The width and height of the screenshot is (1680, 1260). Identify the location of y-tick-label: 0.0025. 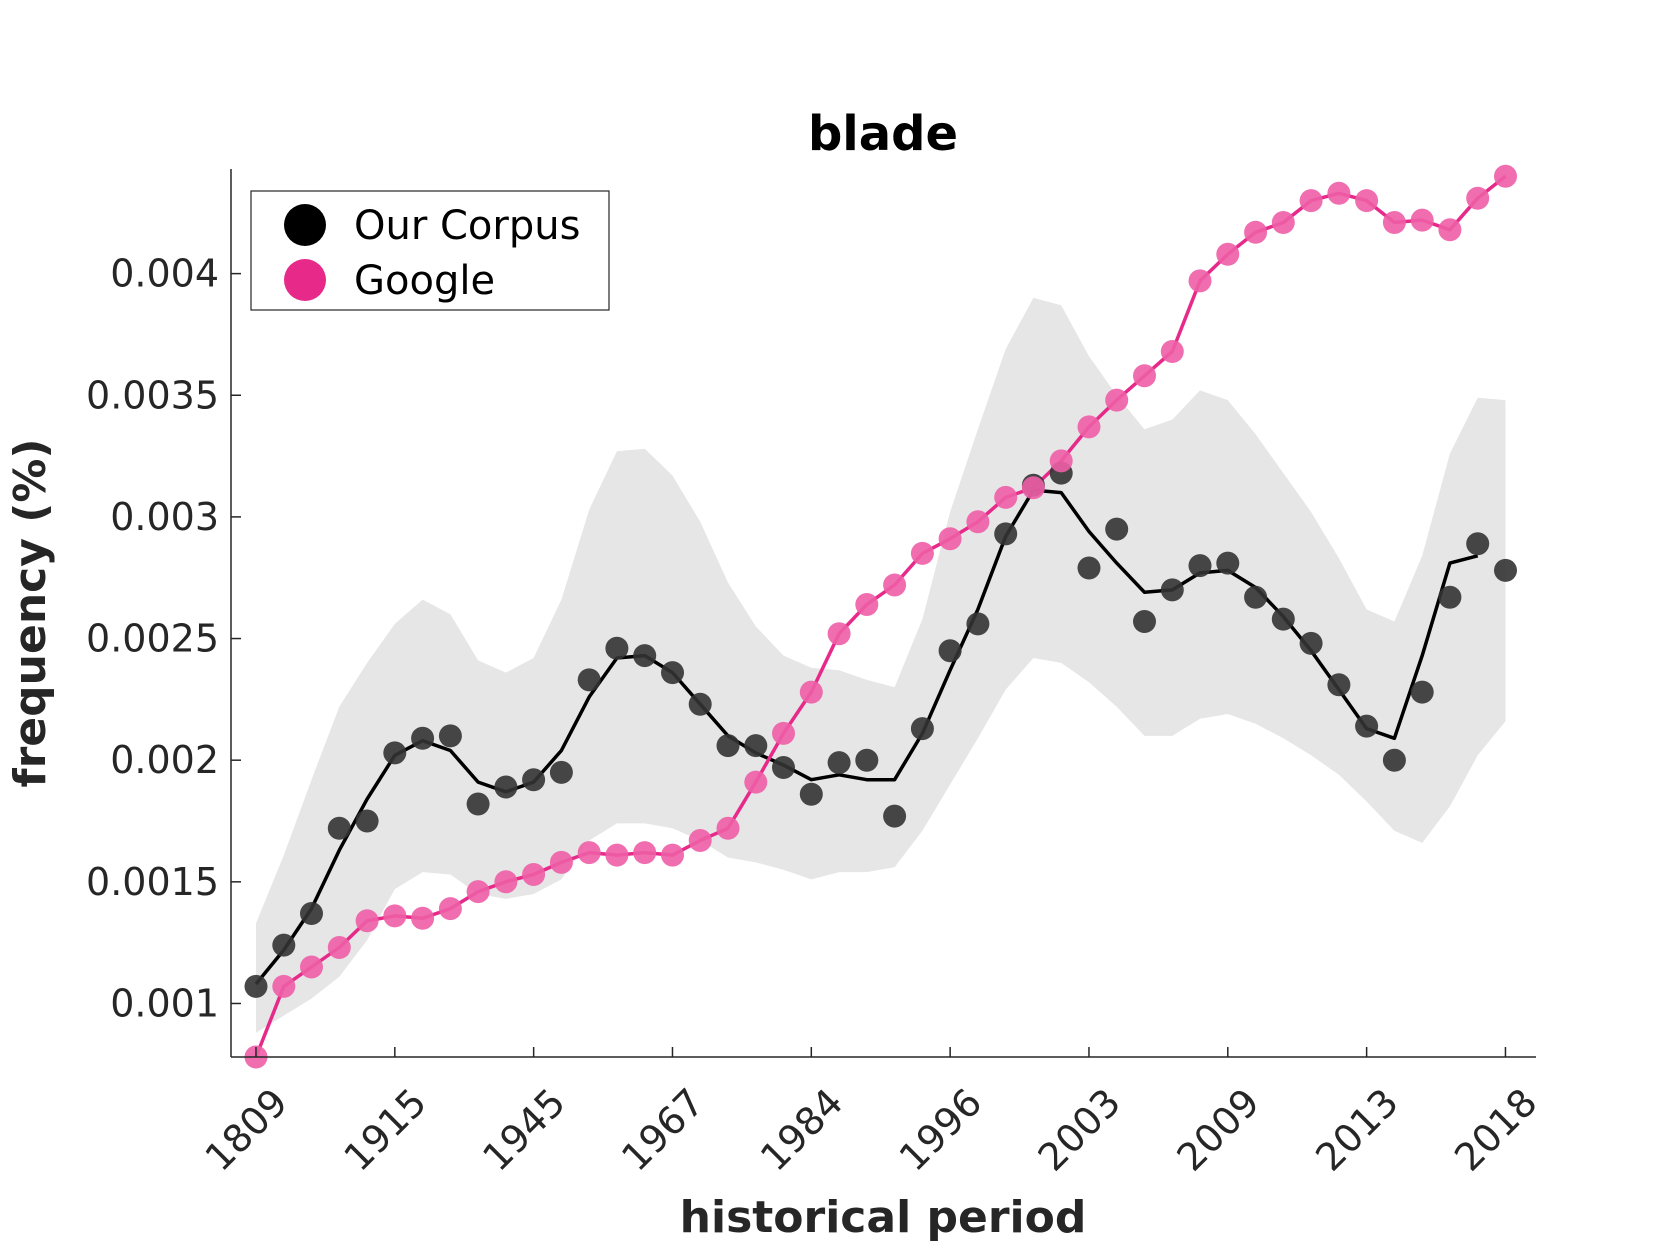
(152, 639).